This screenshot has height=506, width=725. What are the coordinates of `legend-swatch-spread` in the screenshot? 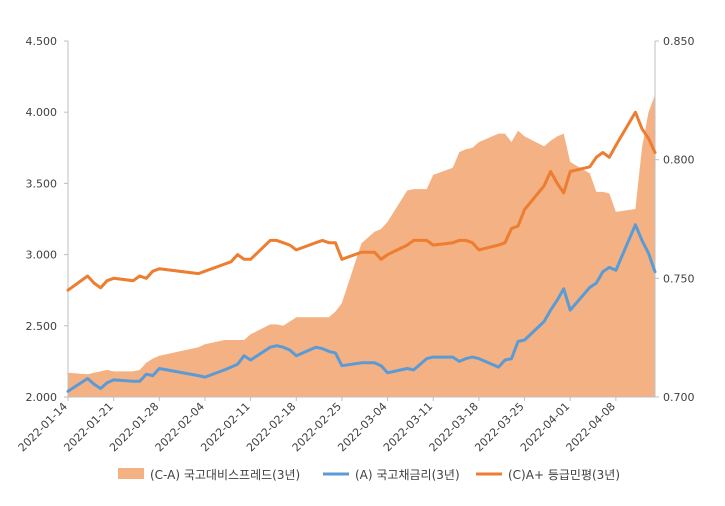 It's located at (131, 473).